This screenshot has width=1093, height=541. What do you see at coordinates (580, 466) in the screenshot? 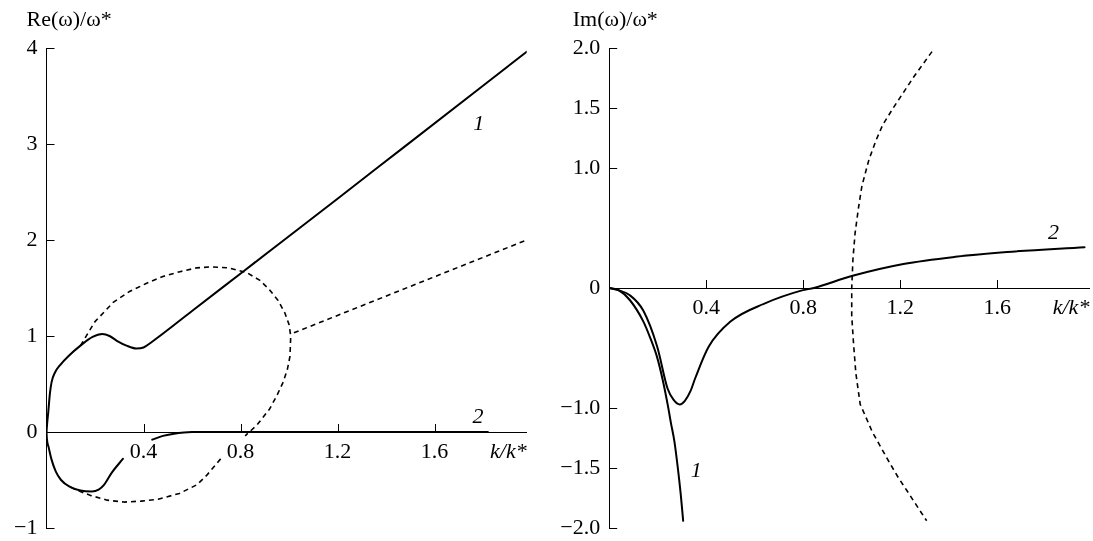
I see `y-tick-label: −1.5` at bounding box center [580, 466].